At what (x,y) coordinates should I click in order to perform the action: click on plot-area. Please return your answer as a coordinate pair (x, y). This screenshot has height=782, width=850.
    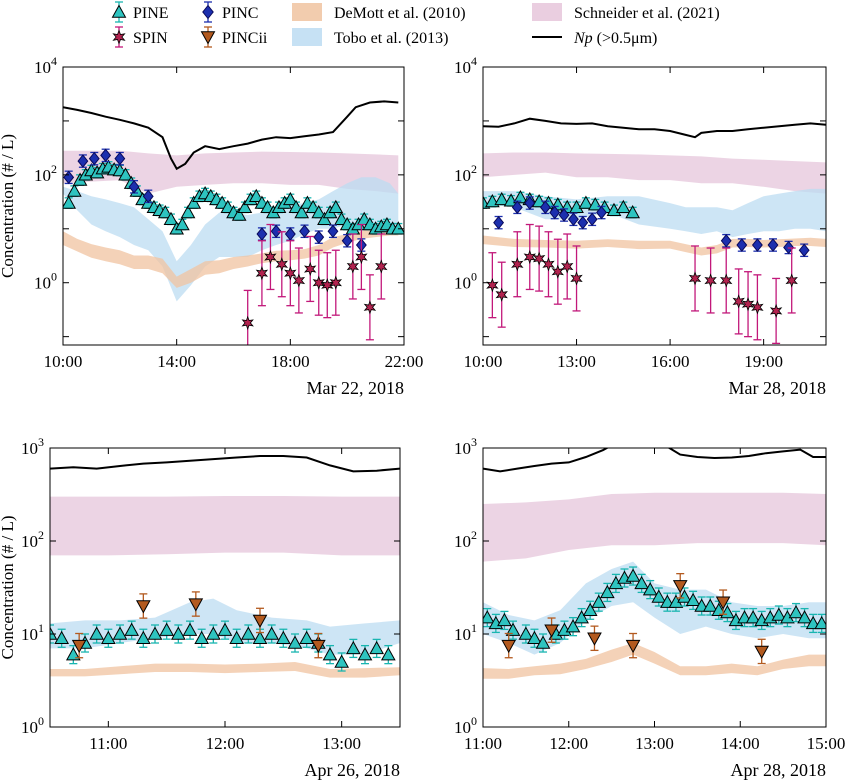
    Looking at the image, I should click on (654, 231).